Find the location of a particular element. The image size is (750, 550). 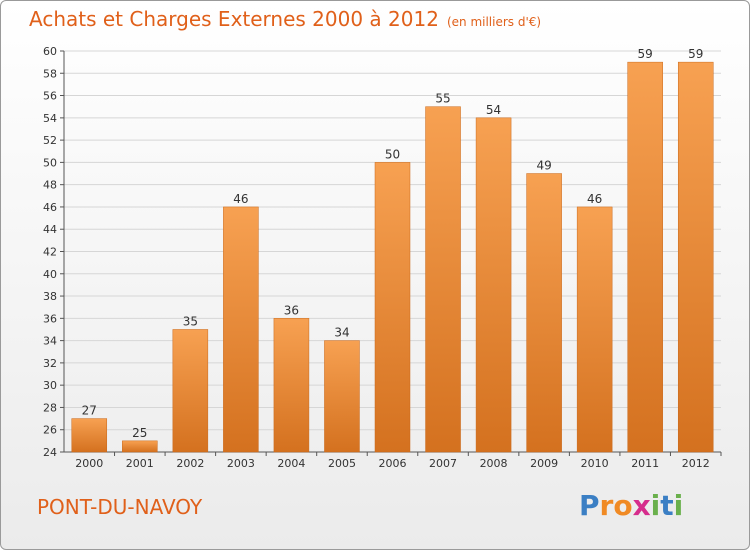

x-tick-label: 2001 is located at coordinates (140, 463).